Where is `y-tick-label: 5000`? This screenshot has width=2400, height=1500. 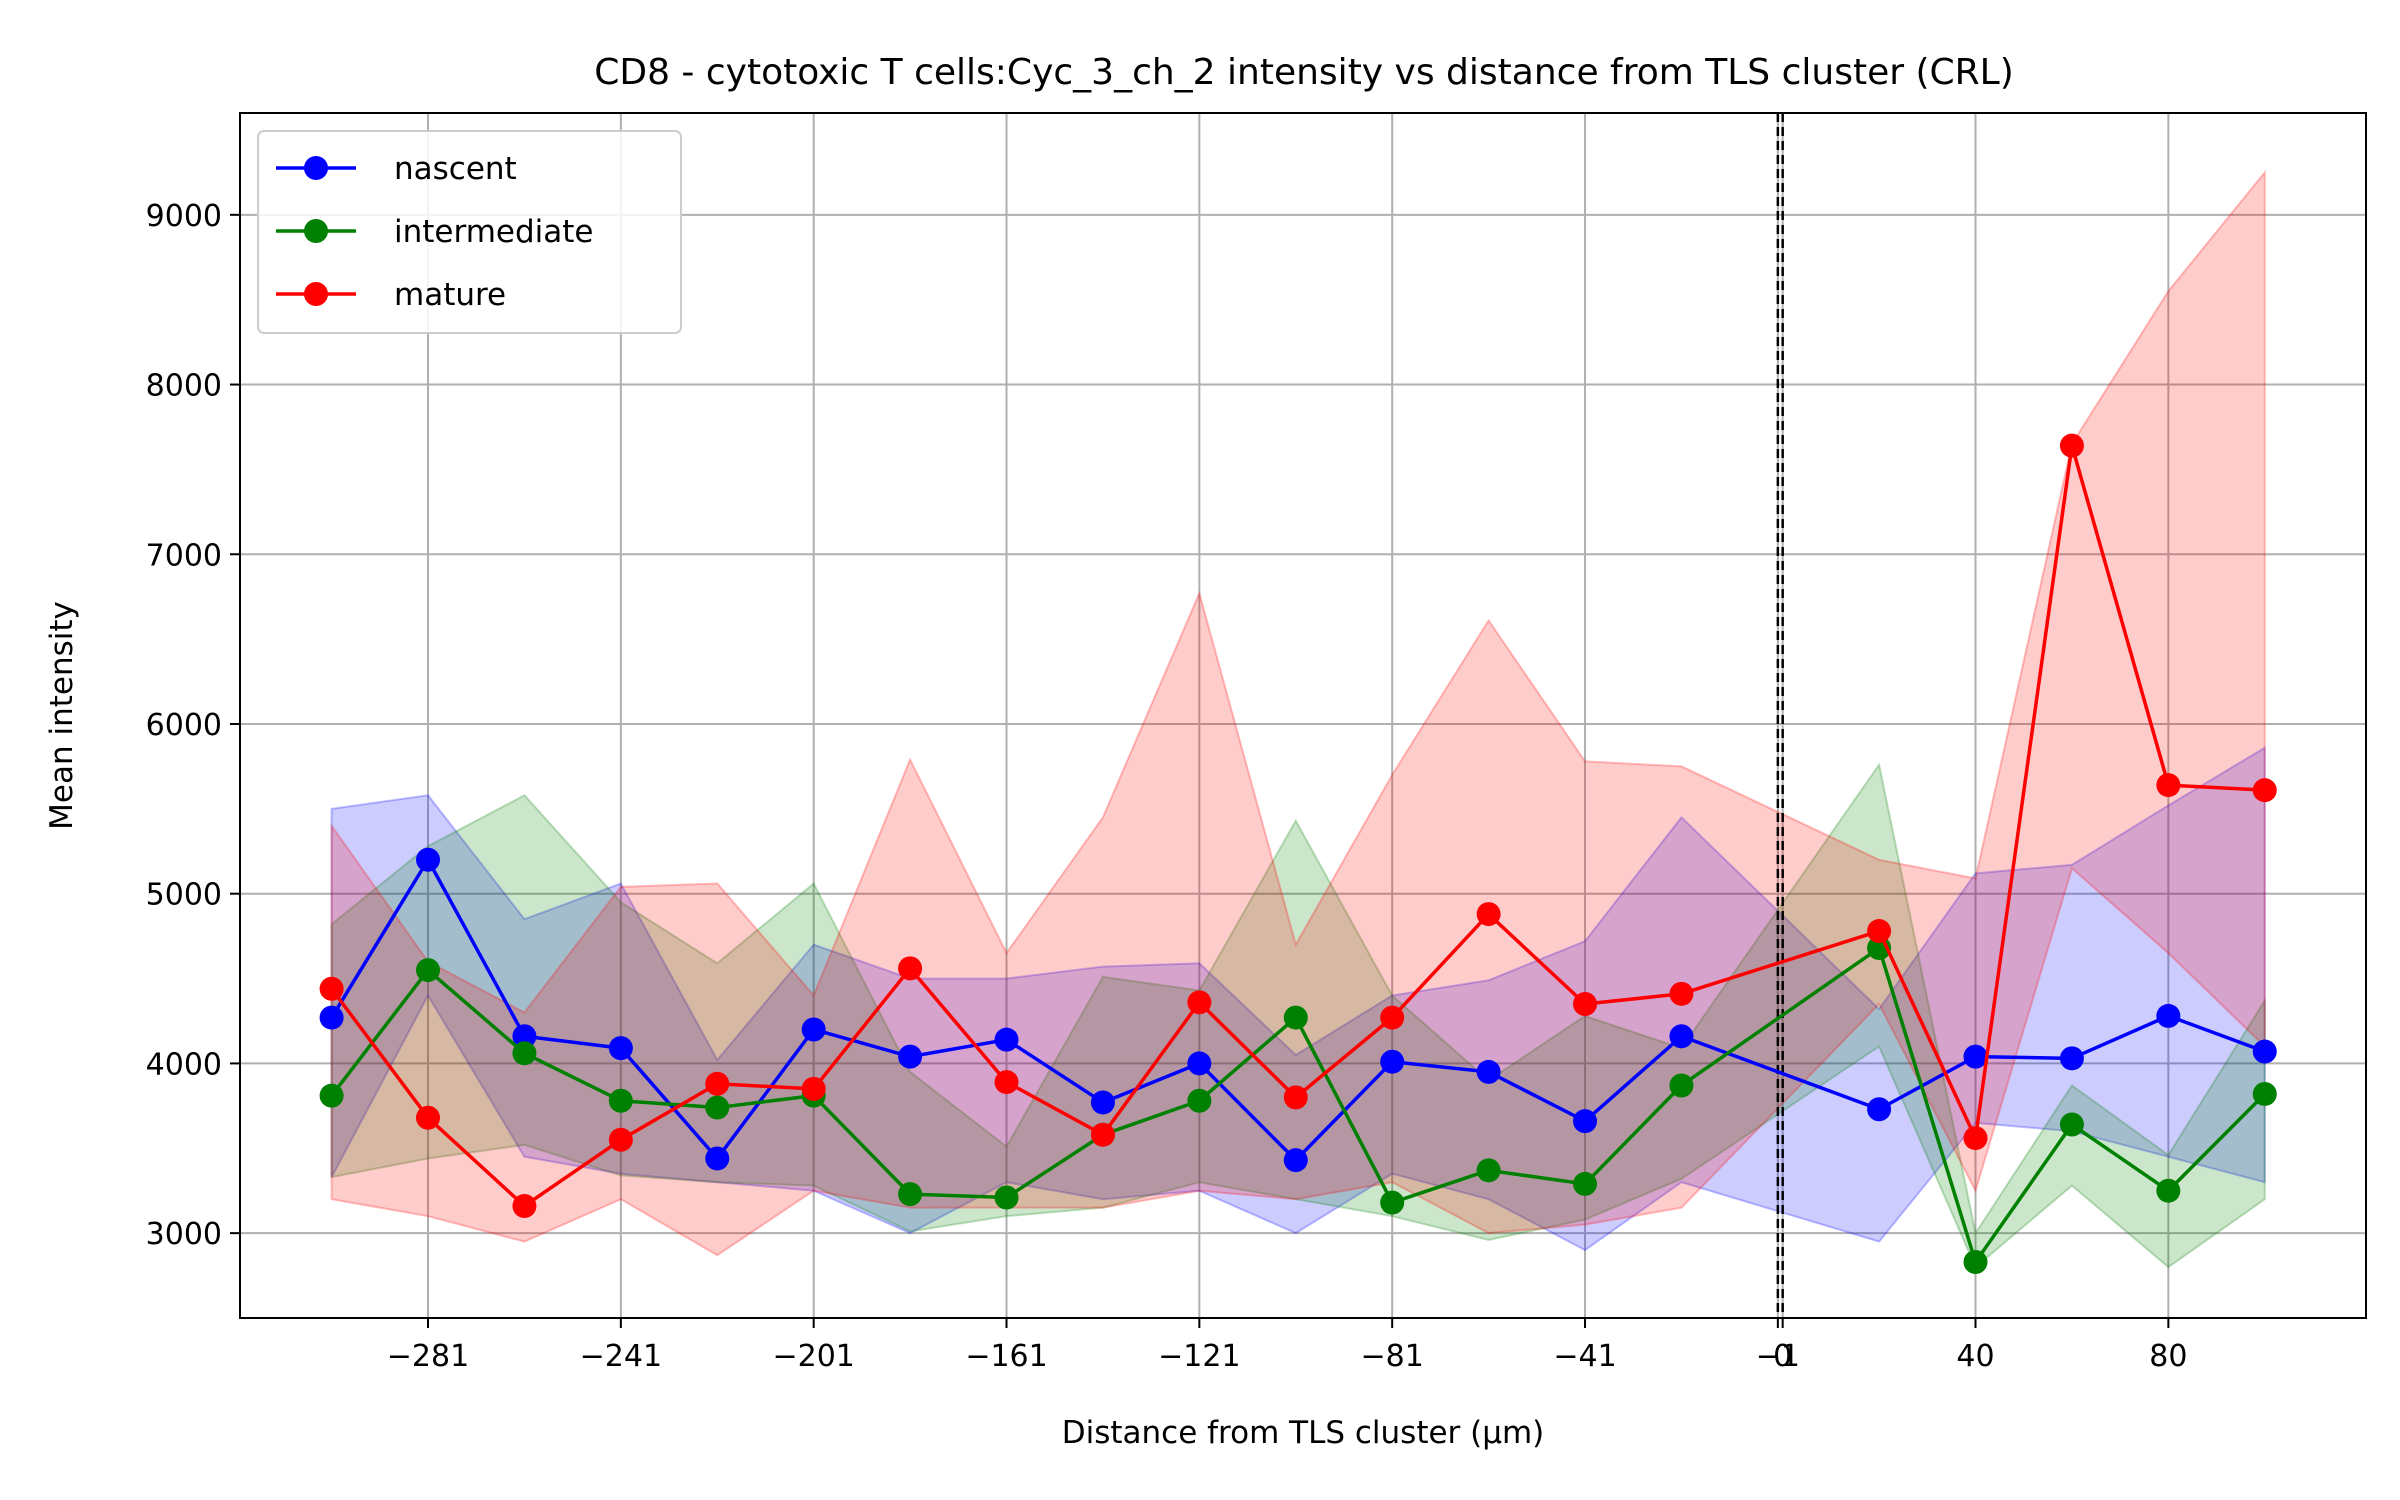
y-tick-label: 5000 is located at coordinates (184, 895).